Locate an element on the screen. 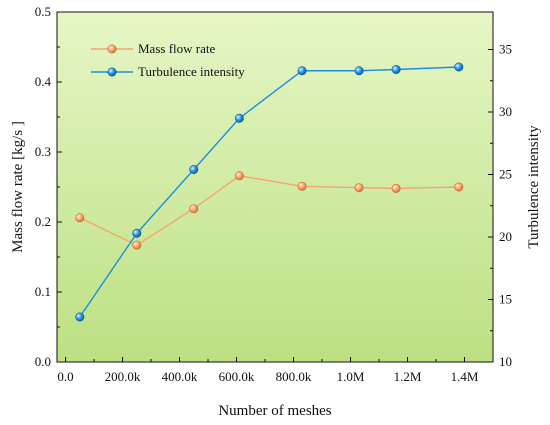  legend-mass-flow-rate-label: Mass flow rate is located at coordinates (176, 48).